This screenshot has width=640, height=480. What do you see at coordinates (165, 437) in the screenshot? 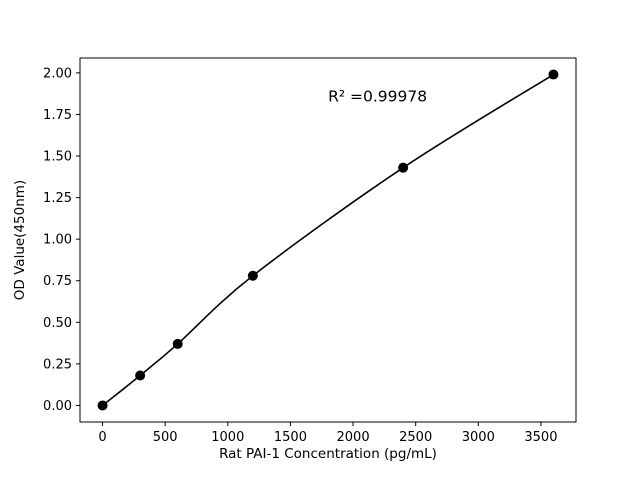
I see `x-tick-label: 500` at bounding box center [165, 437].